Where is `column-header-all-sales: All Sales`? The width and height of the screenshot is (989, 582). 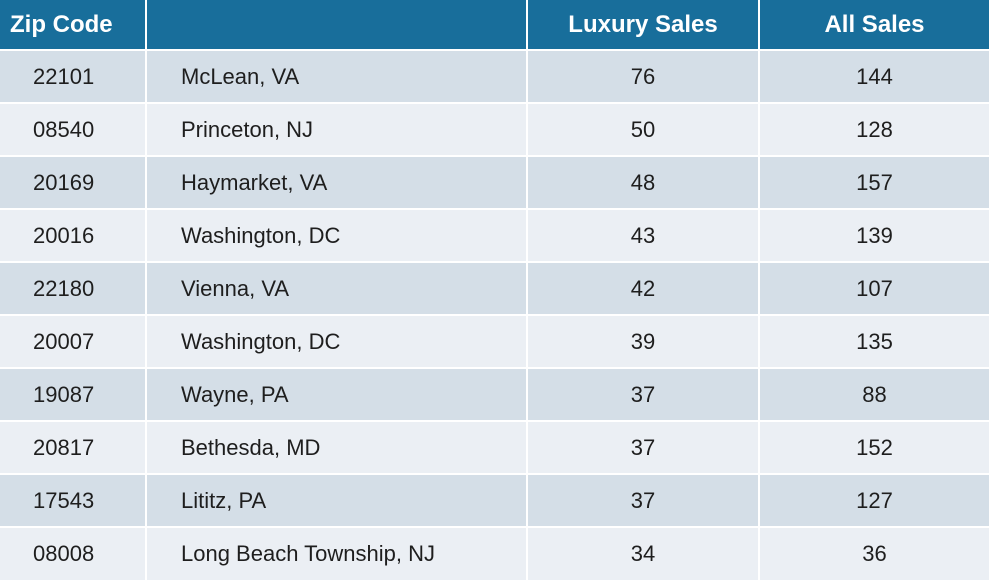 column-header-all-sales: All Sales is located at coordinates (874, 25).